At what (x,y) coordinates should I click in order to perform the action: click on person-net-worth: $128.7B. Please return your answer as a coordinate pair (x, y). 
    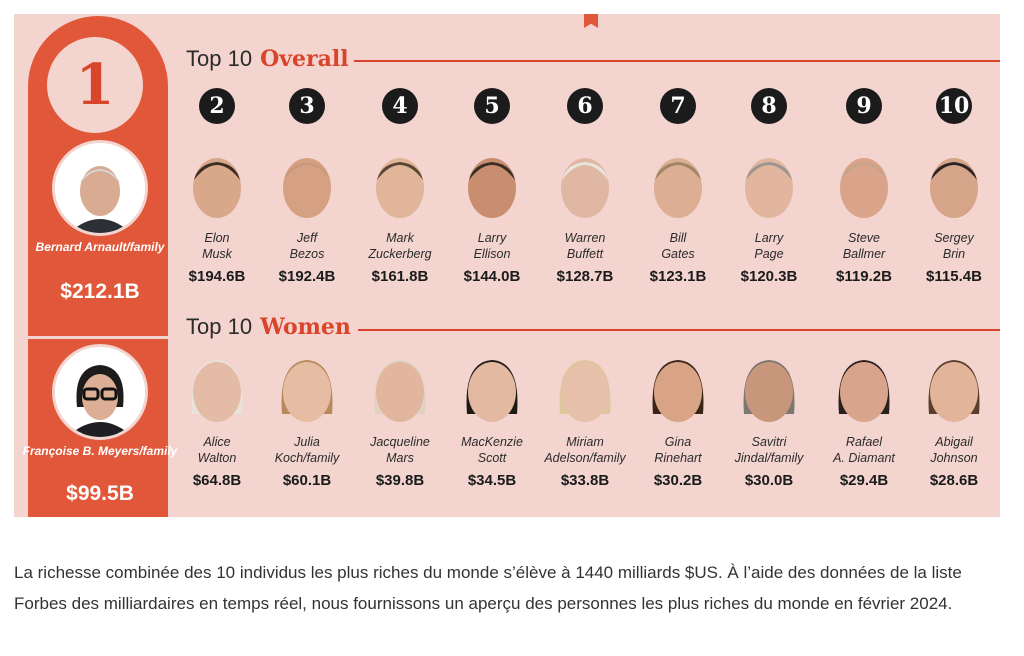
    Looking at the image, I should click on (585, 276).